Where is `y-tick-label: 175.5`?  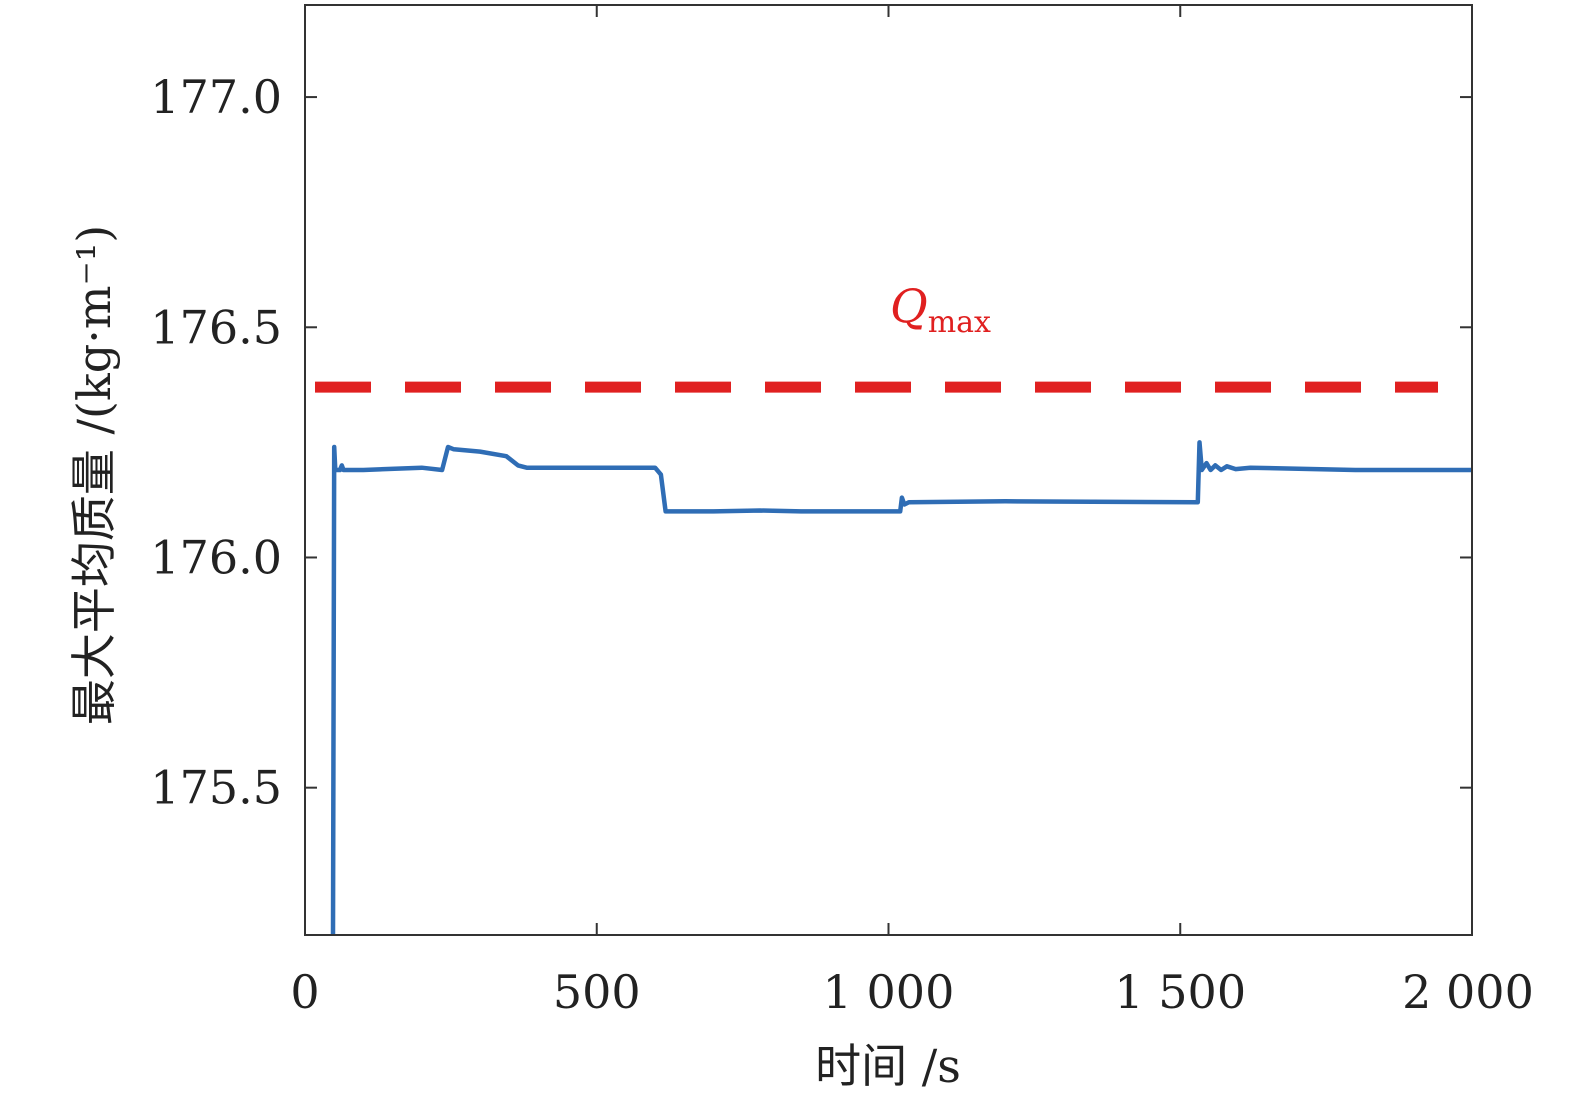 y-tick-label: 175.5 is located at coordinates (216, 788).